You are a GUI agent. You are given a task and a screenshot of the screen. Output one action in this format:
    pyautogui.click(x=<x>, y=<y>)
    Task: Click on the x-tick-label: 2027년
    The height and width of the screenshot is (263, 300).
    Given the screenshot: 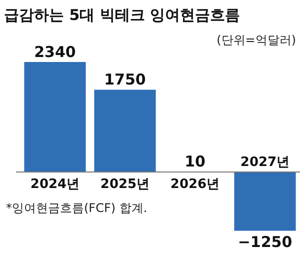 What is the action you would take?
    pyautogui.click(x=265, y=162)
    